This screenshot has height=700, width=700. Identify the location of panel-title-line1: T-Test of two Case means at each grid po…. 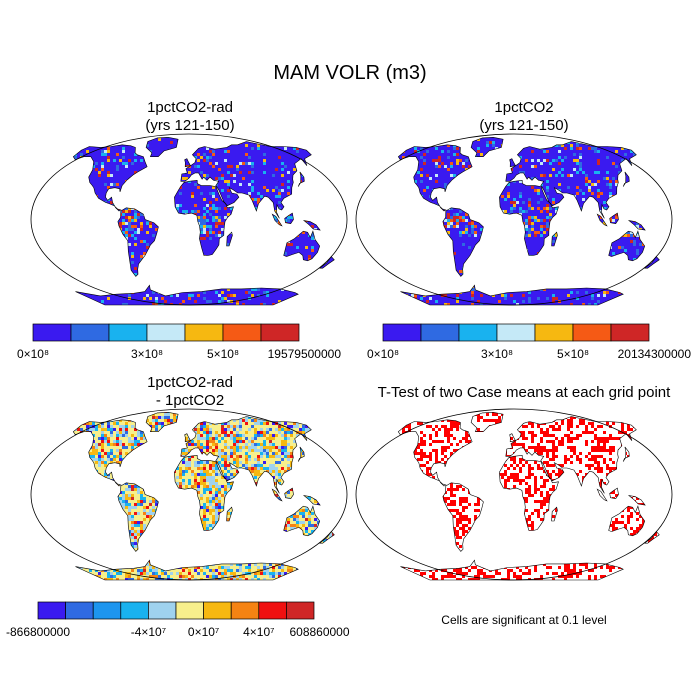
(524, 392).